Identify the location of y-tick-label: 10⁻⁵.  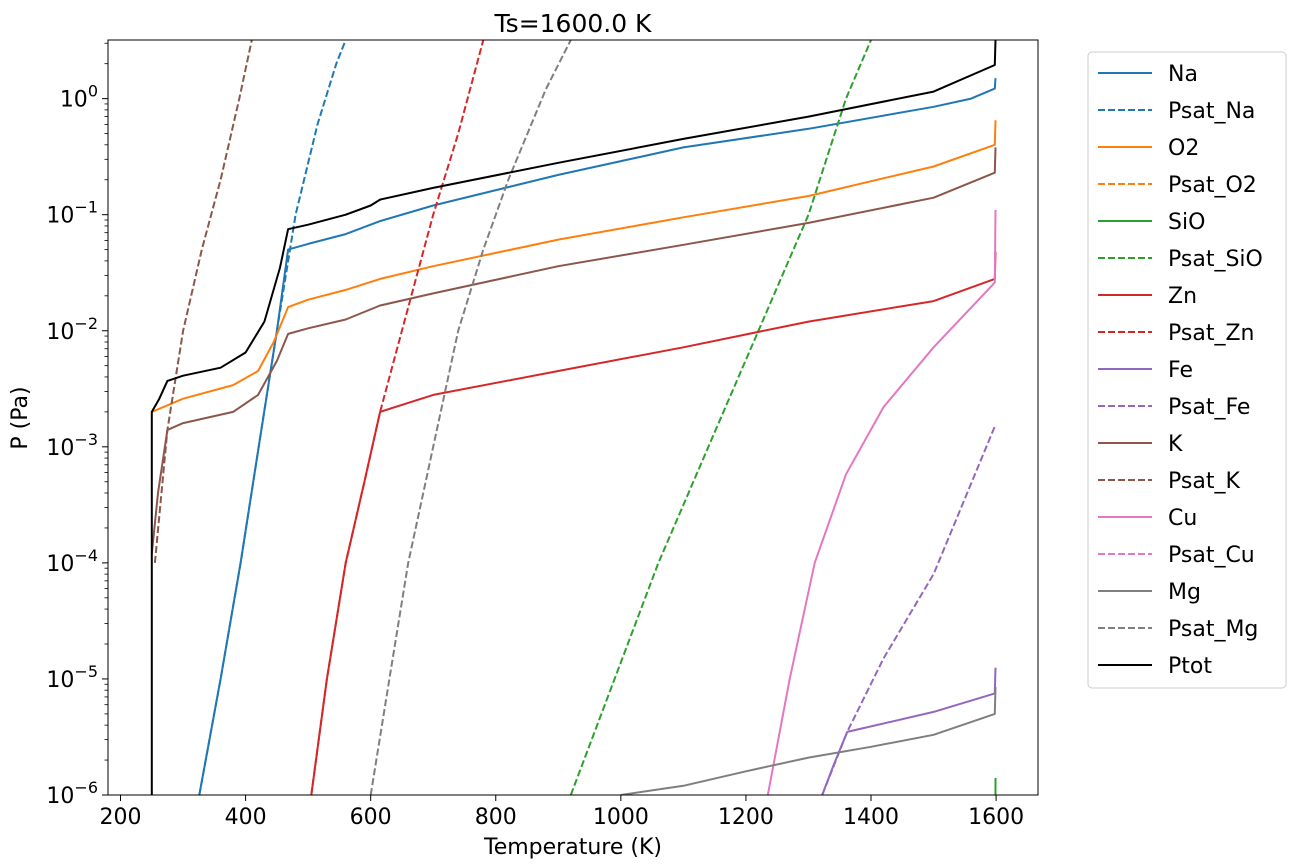
(72, 677).